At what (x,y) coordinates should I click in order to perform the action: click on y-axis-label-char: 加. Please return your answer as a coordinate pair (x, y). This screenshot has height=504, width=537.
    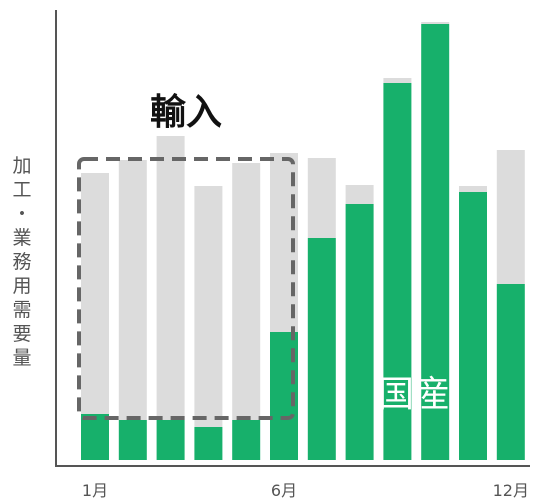
    Looking at the image, I should click on (21, 166).